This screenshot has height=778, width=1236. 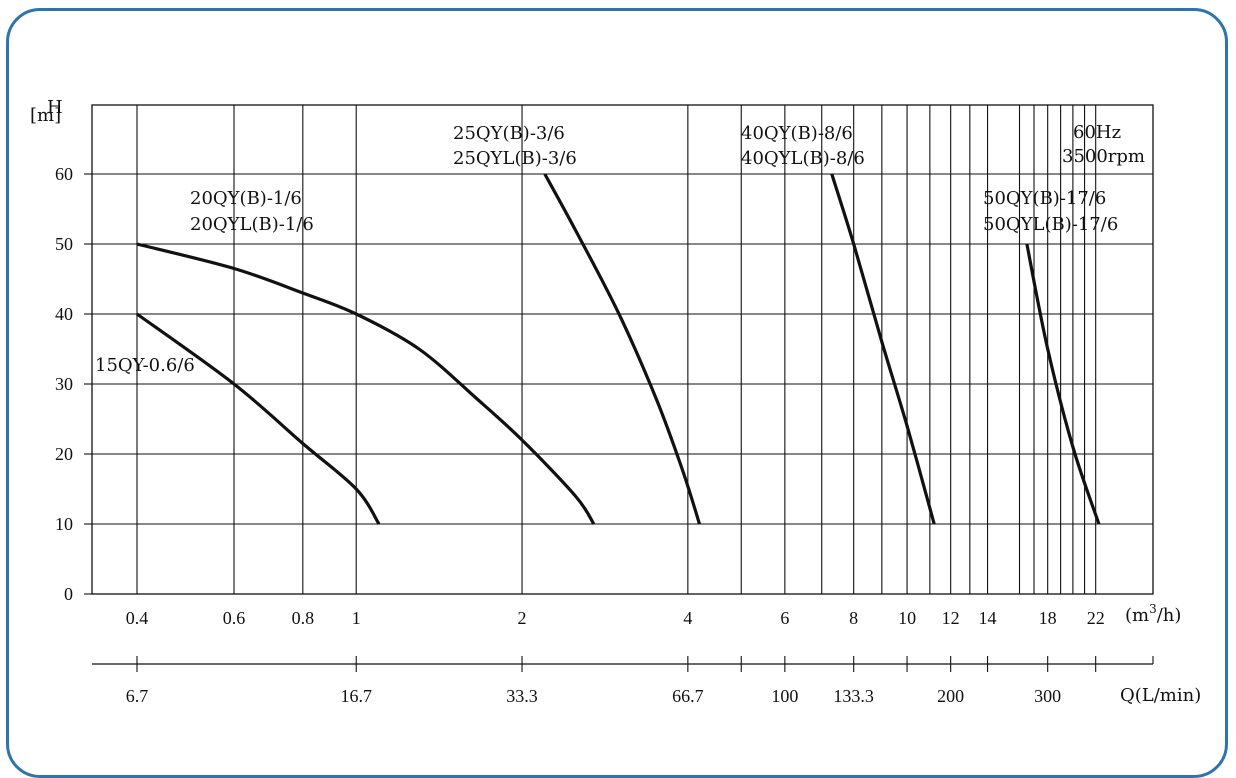 What do you see at coordinates (68, 594) in the screenshot?
I see `y-tick-label-0: 0` at bounding box center [68, 594].